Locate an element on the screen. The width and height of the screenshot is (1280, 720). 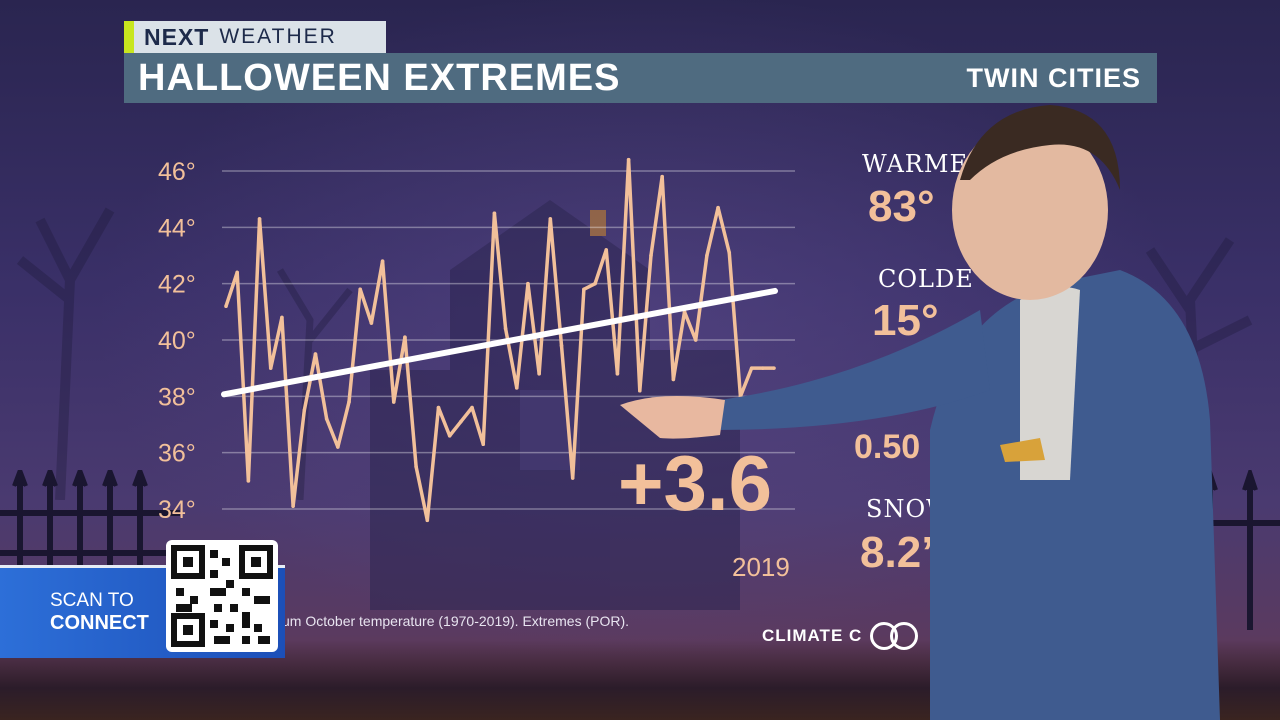
credit-text: CLIMATE C is located at coordinates (812, 635).